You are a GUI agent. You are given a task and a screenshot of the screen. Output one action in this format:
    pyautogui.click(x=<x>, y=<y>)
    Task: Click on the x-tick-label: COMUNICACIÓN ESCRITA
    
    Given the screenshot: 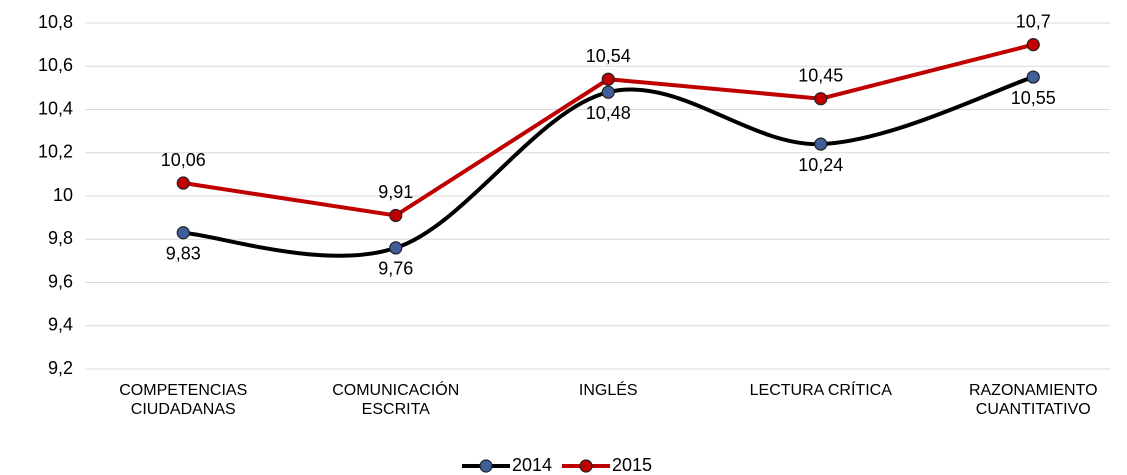 What is the action you would take?
    pyautogui.click(x=396, y=400)
    